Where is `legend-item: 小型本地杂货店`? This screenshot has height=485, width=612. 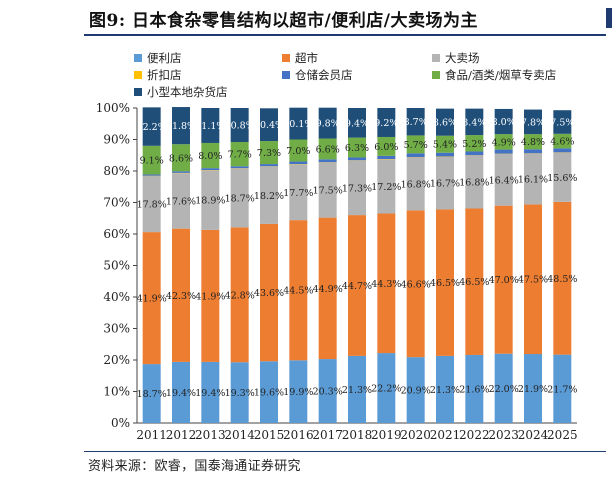
legend-item: 小型本地杂货店 is located at coordinates (181, 92).